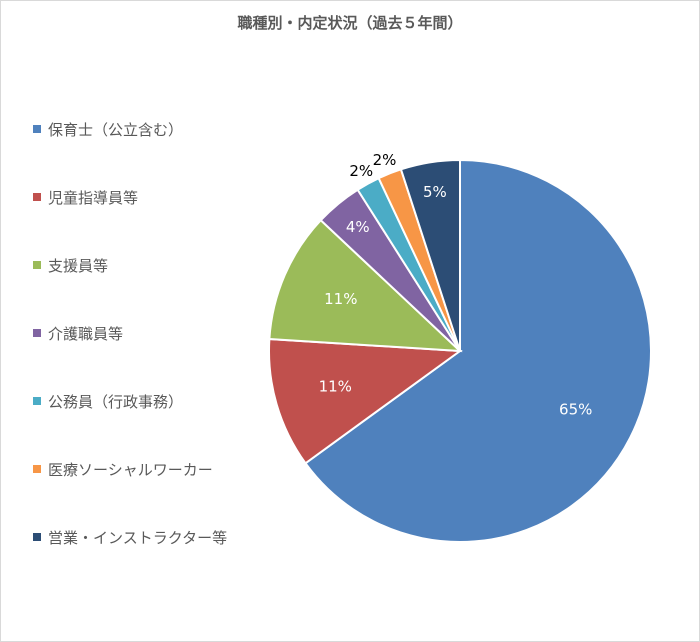  I want to click on legend-item: 支援員等, so click(70, 265).